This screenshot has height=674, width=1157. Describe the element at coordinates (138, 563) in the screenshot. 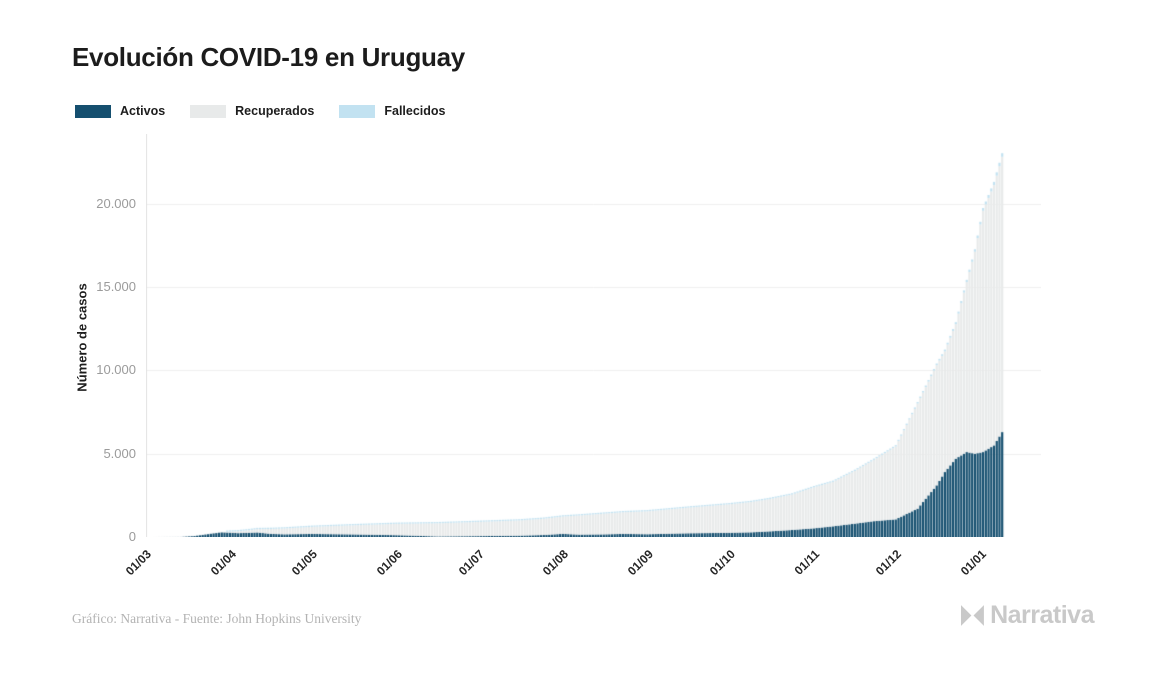

I see `x-axis-tick-label: 01/03` at that location.